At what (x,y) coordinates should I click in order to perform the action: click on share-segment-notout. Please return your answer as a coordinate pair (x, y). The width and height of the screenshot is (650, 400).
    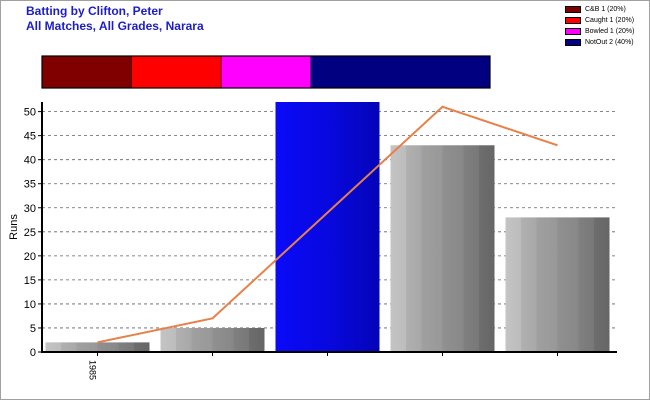
    Looking at the image, I should click on (400, 72).